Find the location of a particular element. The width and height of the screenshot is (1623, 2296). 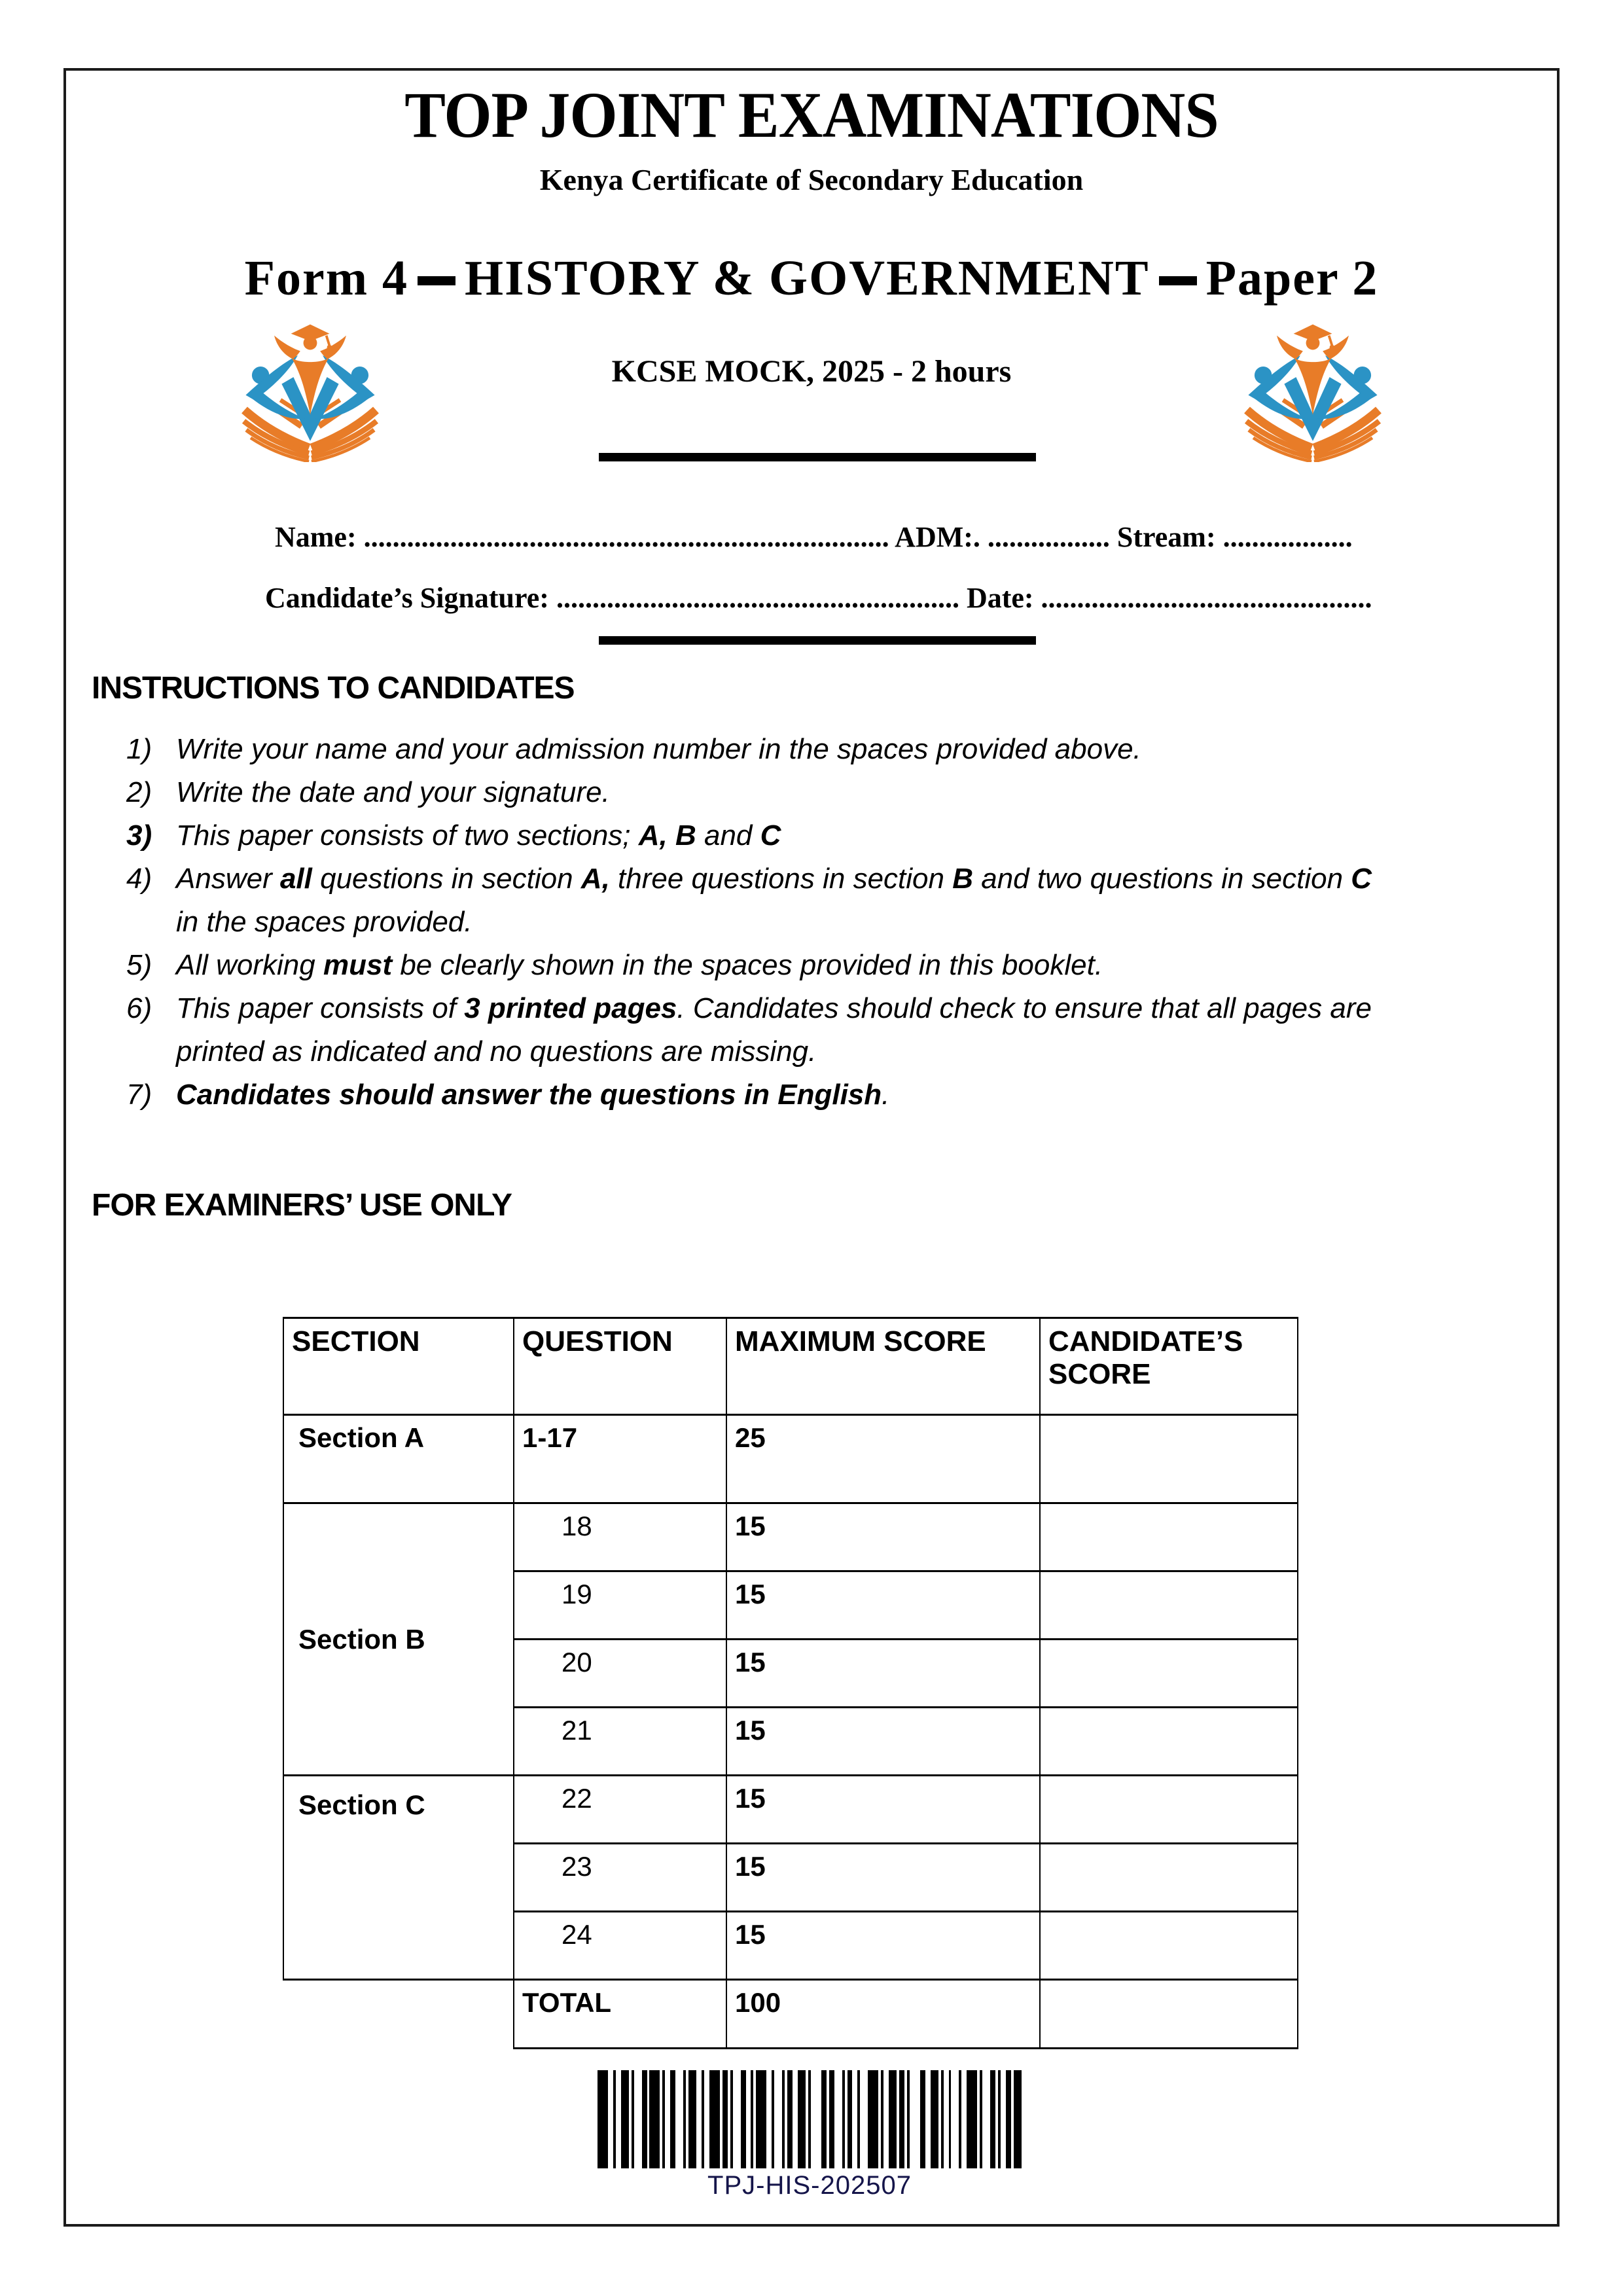

school-logo-left is located at coordinates (310, 391).